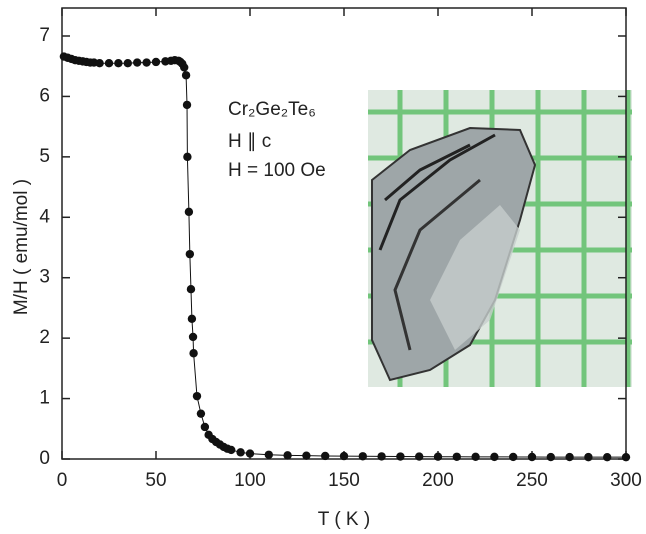  I want to click on y-tick-label: 1, so click(44, 398).